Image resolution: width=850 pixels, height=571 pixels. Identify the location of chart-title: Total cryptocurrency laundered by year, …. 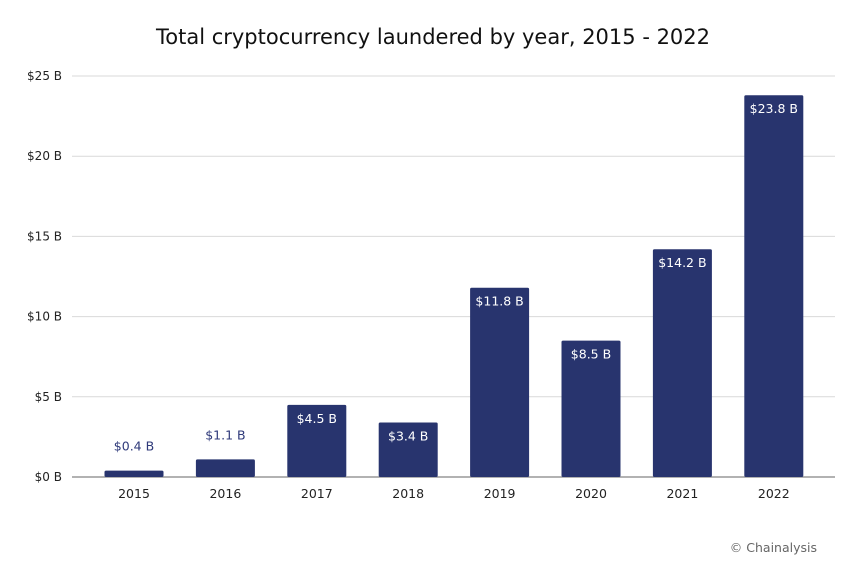
(432, 37).